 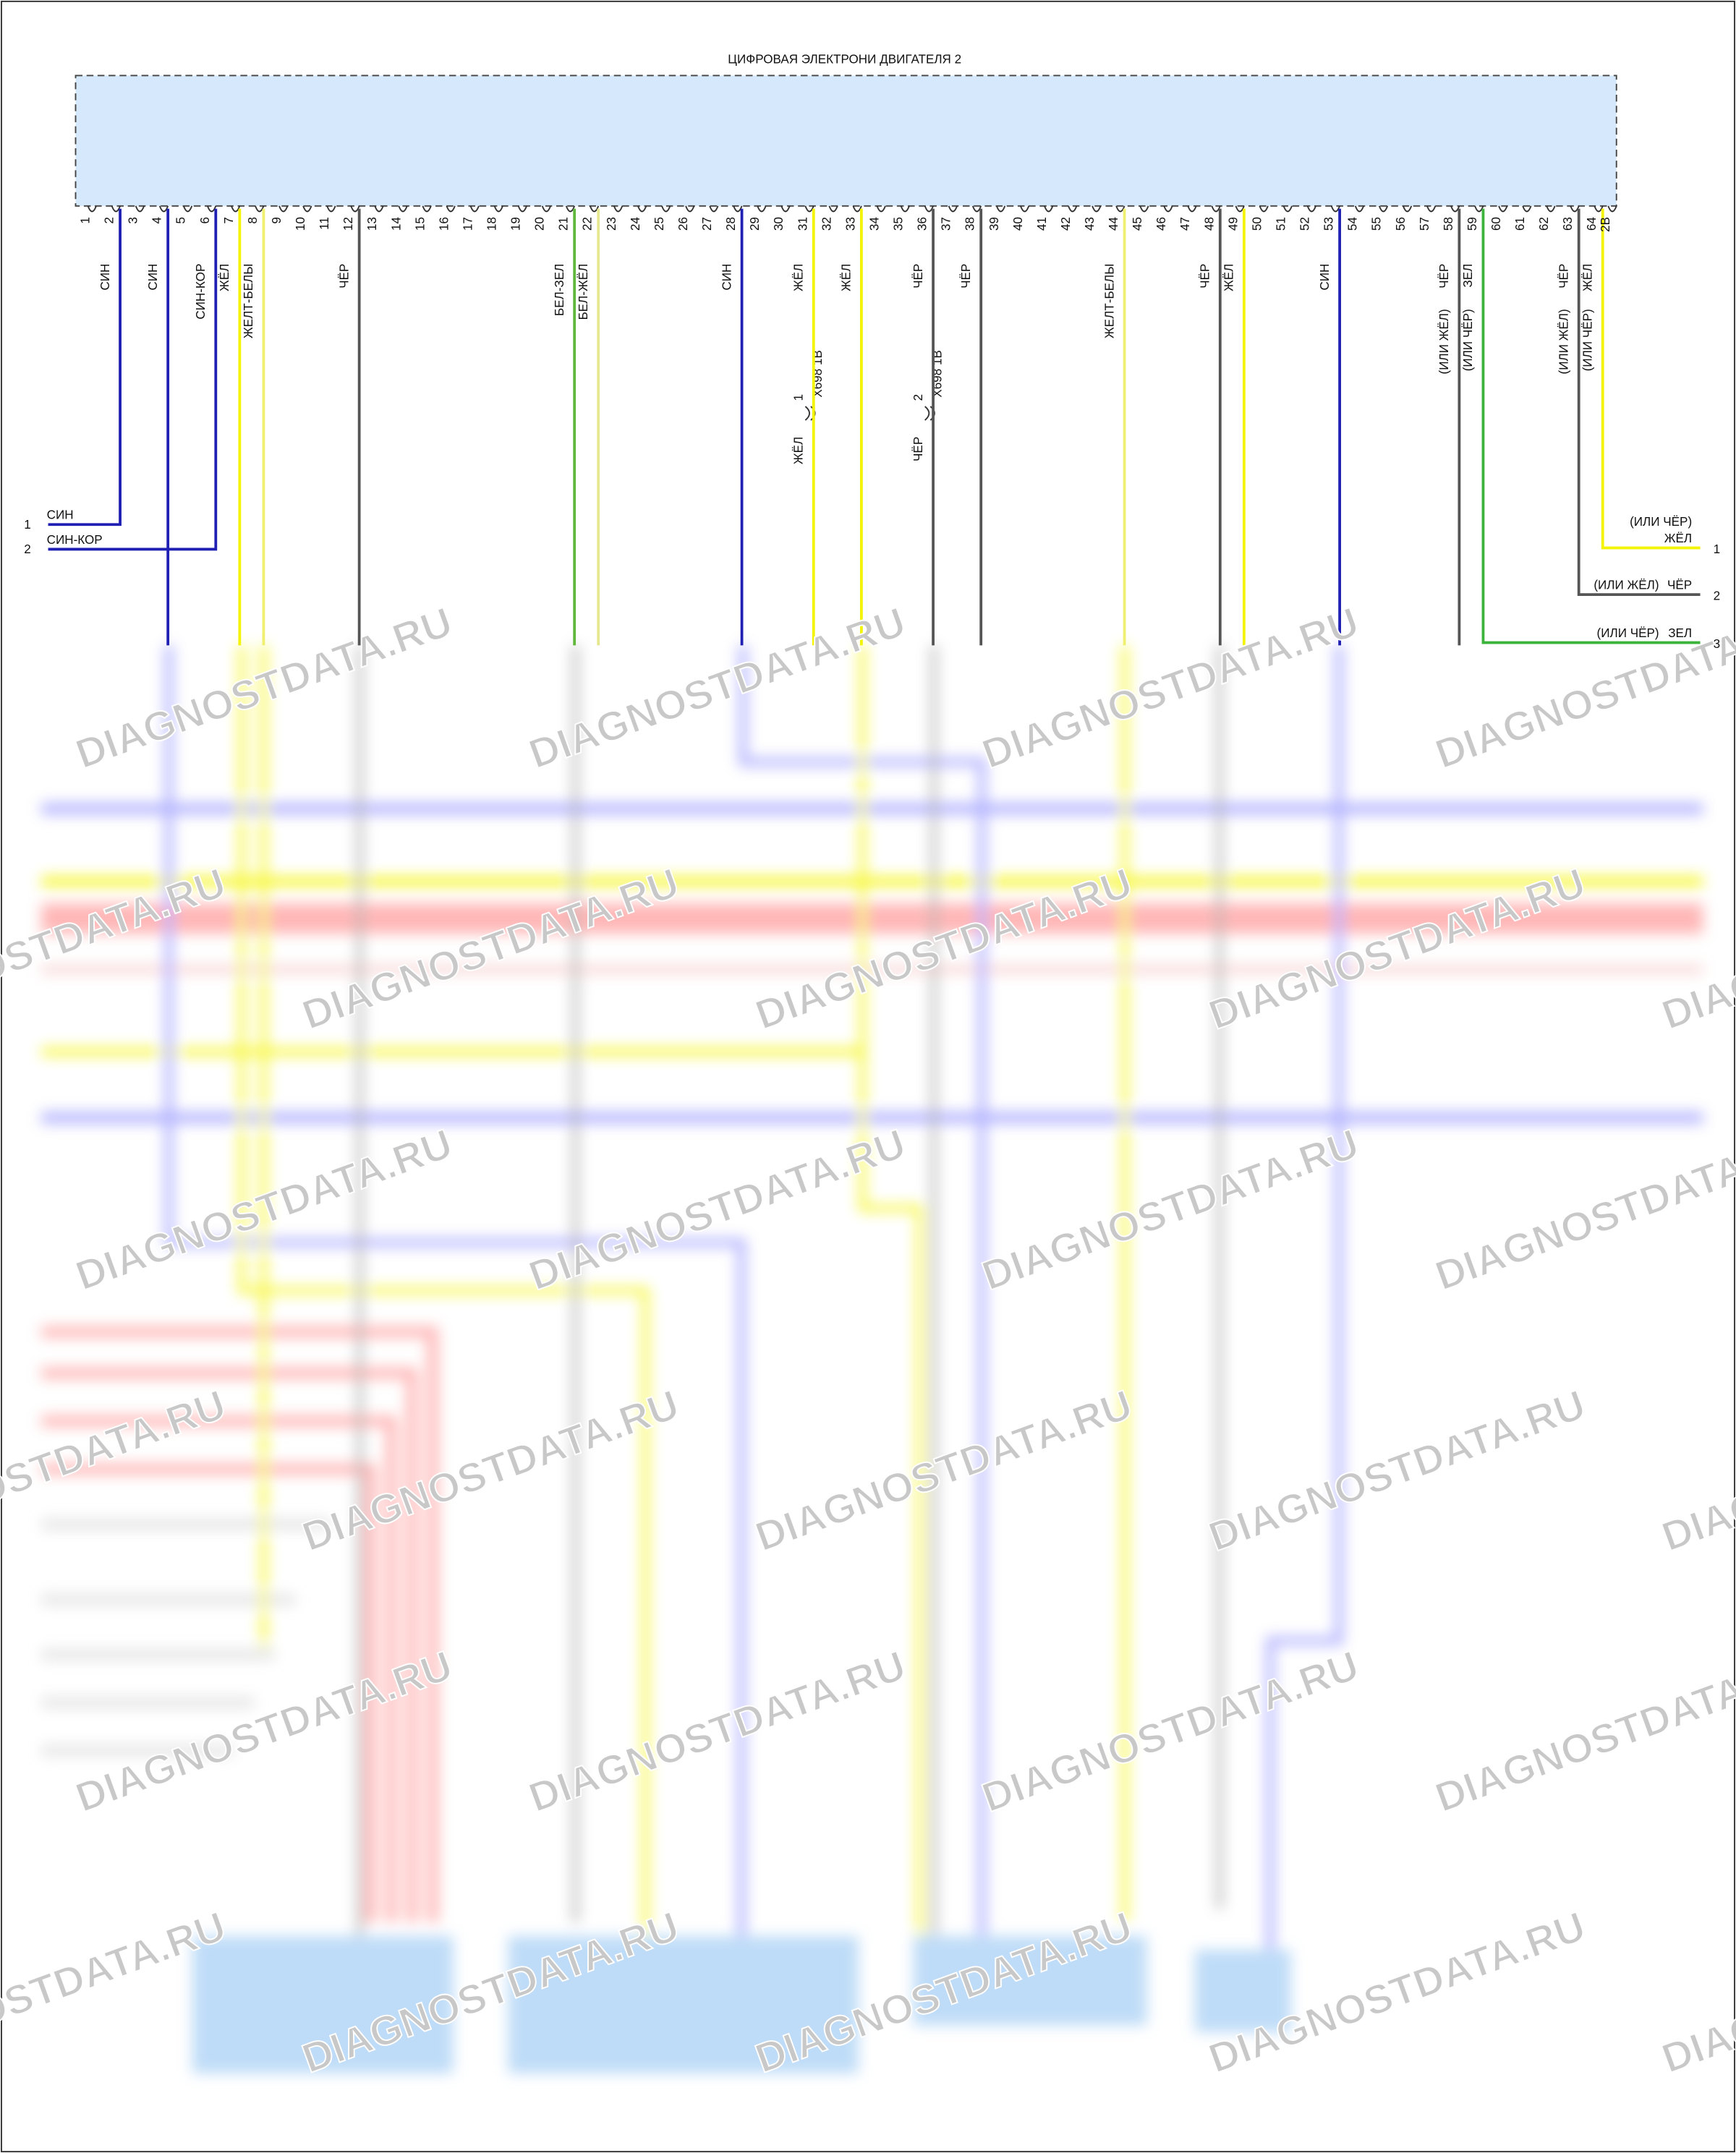 What do you see at coordinates (492, 224) in the screenshot?
I see `pin-number: 18` at bounding box center [492, 224].